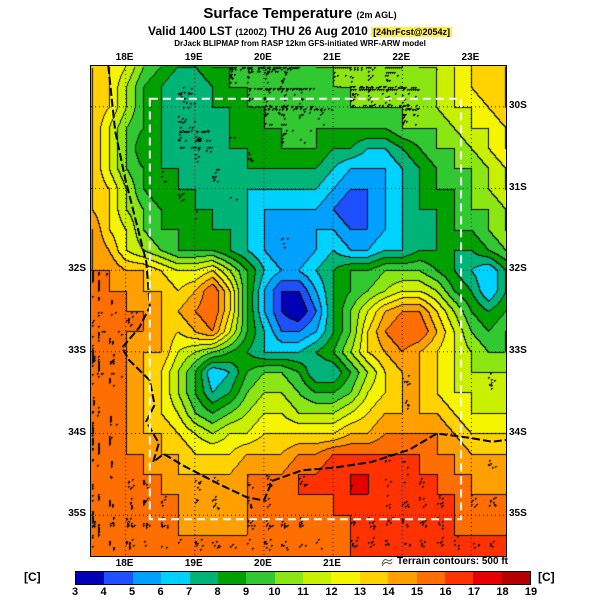 This screenshot has height=600, width=600. I want to click on axis-label: 30S, so click(518, 105).